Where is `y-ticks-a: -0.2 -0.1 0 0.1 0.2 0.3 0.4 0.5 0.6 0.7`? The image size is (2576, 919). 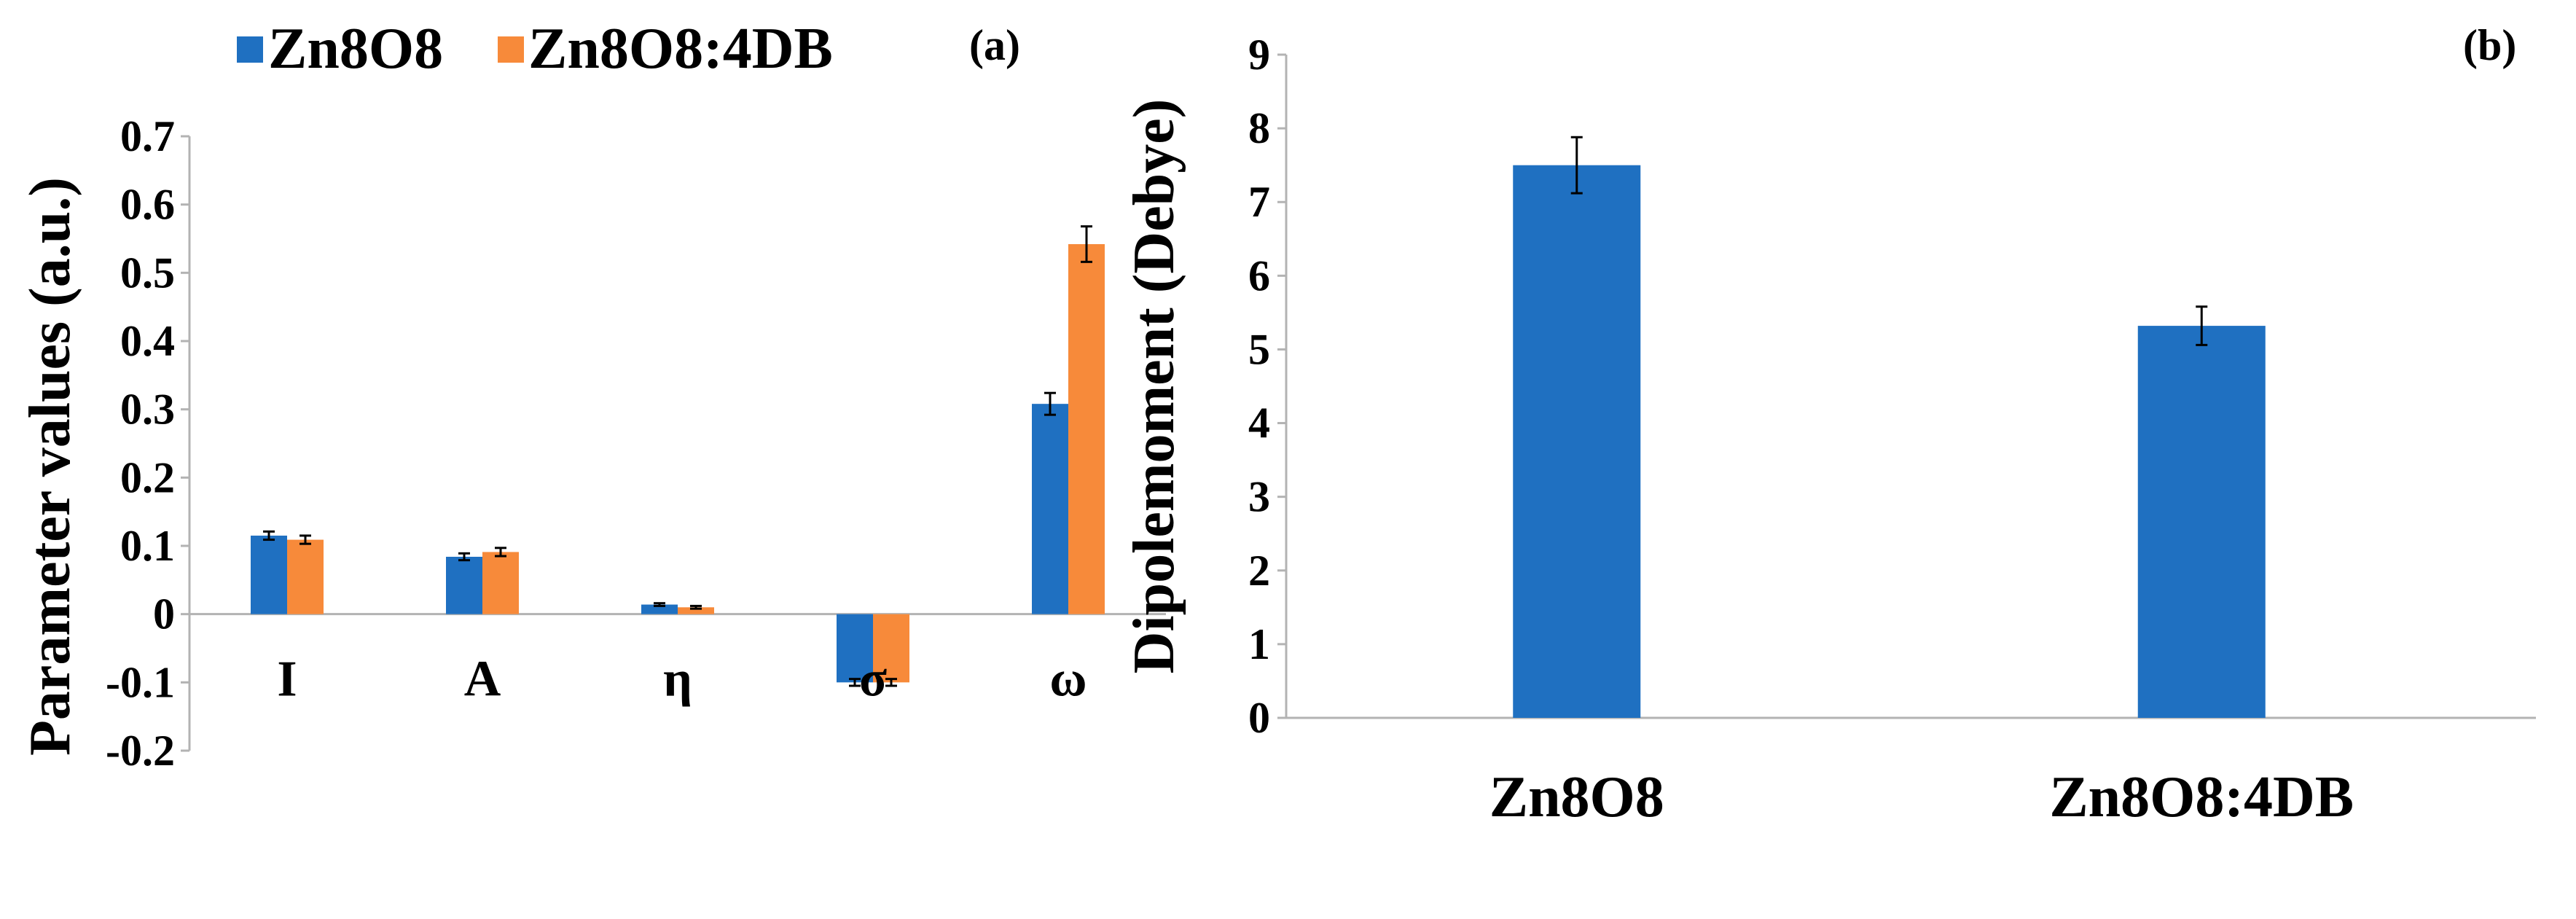
y-ticks-a: -0.2 -0.1 0 0.1 0.2 0.3 0.4 0.5 0.6 0.7 is located at coordinates (147, 444).